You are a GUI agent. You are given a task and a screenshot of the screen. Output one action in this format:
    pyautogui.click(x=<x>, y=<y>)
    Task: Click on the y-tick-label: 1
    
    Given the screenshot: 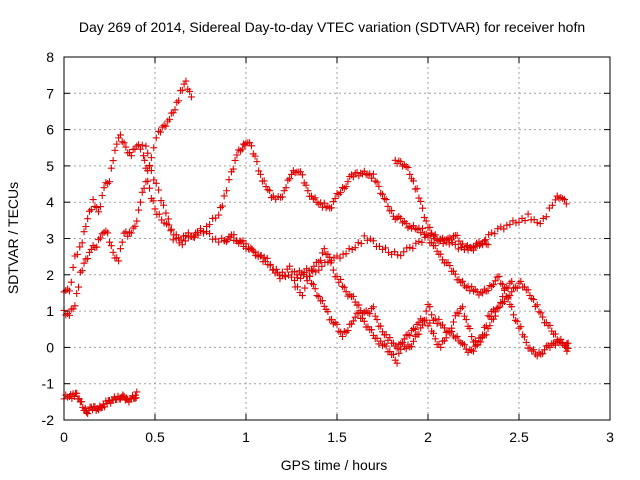 What is the action you would take?
    pyautogui.click(x=50, y=311)
    